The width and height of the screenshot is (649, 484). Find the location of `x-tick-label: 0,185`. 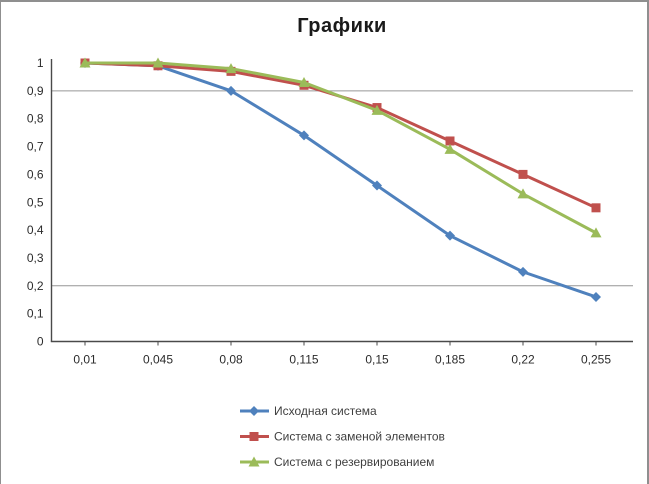

x-tick-label: 0,185 is located at coordinates (450, 360).